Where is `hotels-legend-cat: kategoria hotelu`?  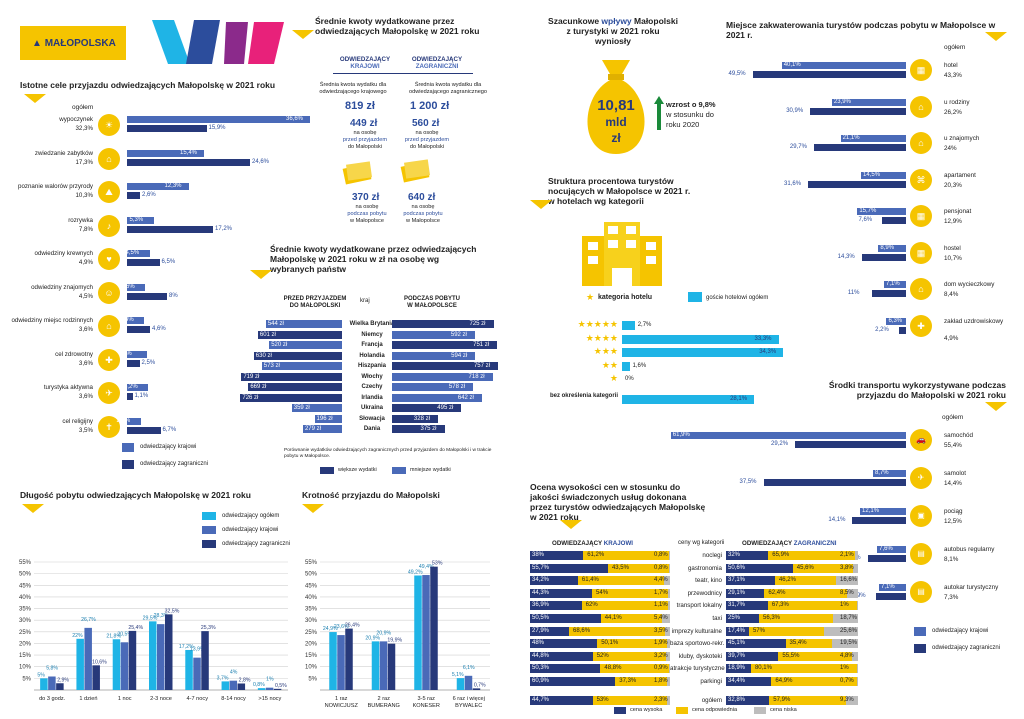
hotels-legend-cat: kategoria hotelu is located at coordinates (625, 297).